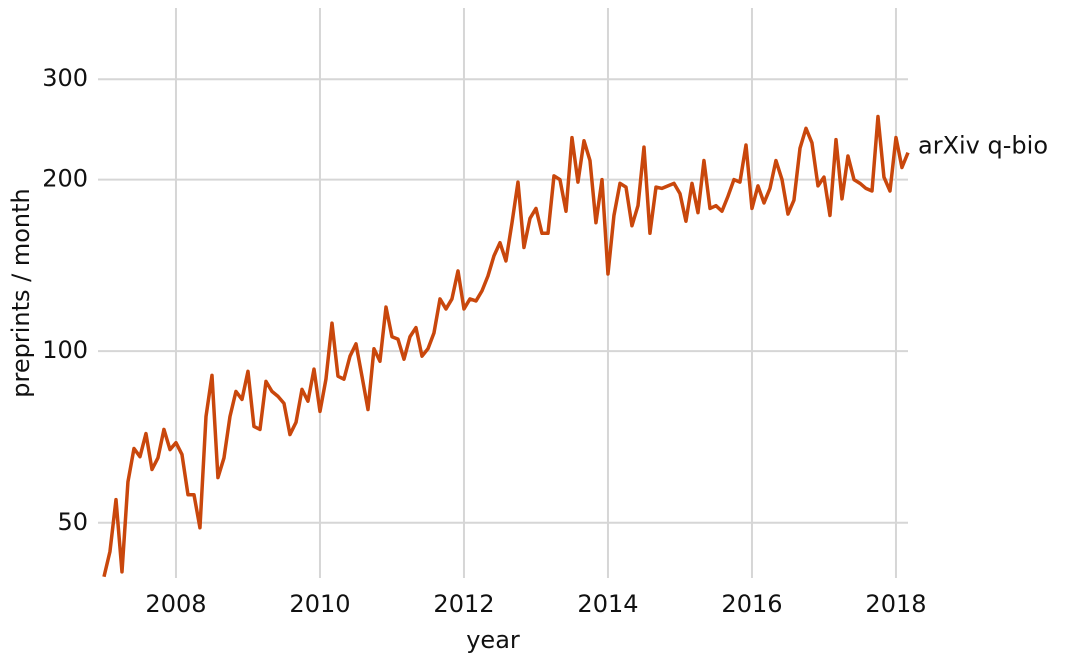  I want to click on x-tick-label: 2018, so click(895, 604).